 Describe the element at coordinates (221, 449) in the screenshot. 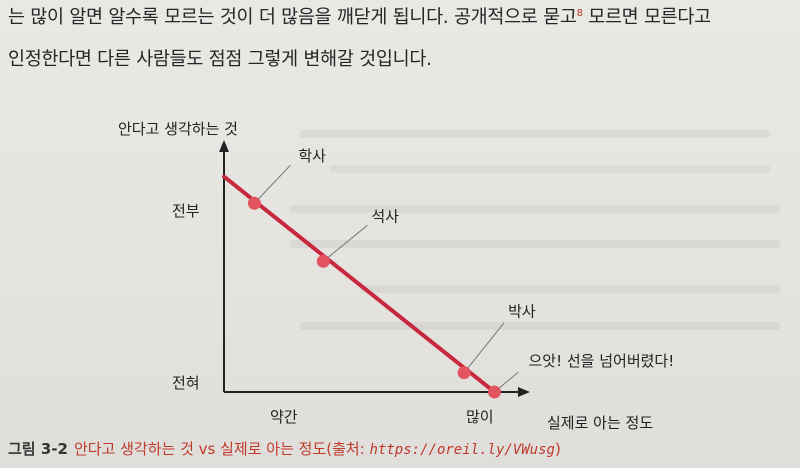

I see `figure-title: 안다고 생각하는 것 vs 실제로 아는 정도(출처:` at that location.